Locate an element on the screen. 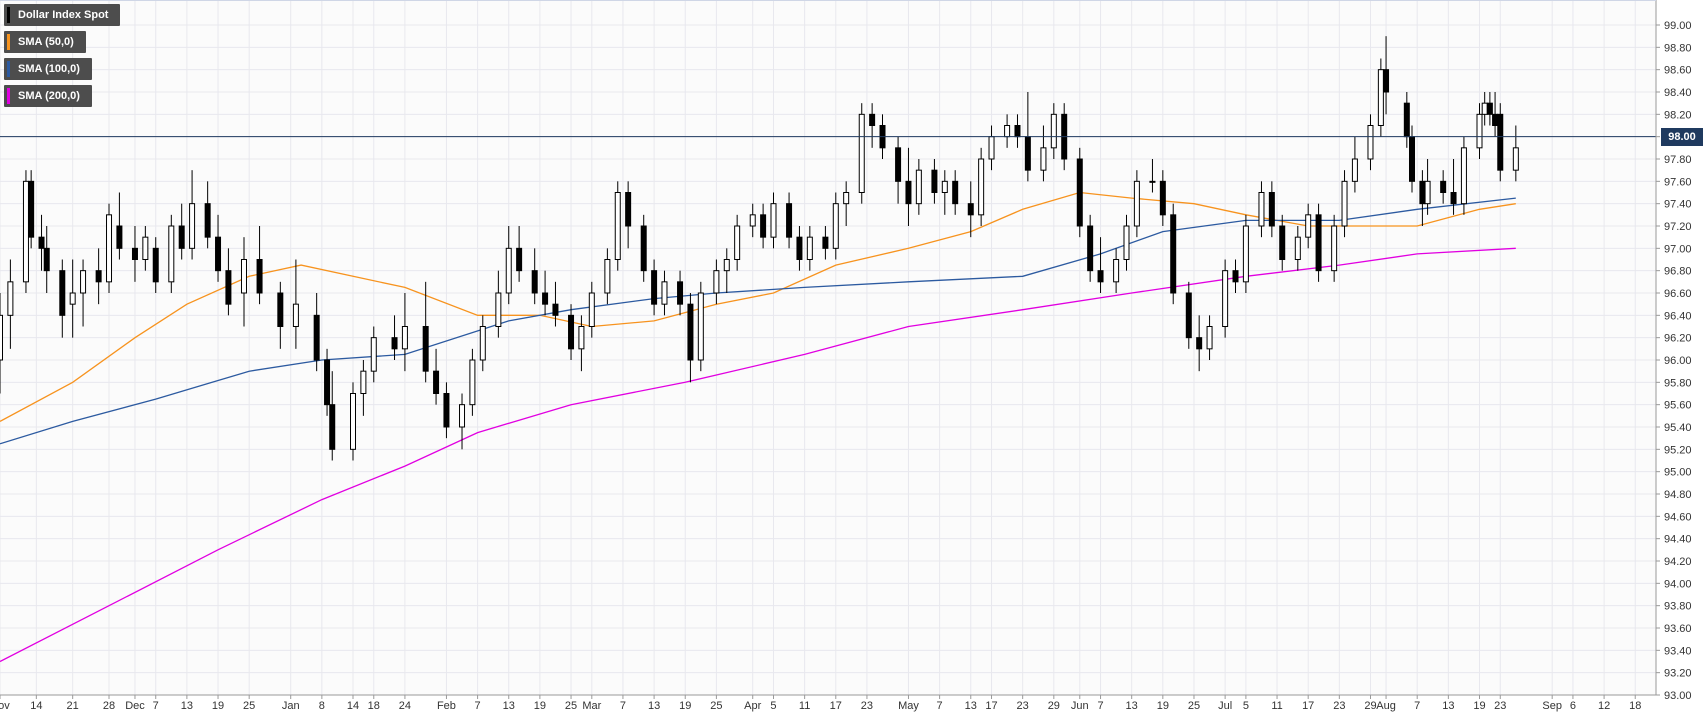 The width and height of the screenshot is (1707, 717). y-tick-label: 97.40 is located at coordinates (1678, 205).